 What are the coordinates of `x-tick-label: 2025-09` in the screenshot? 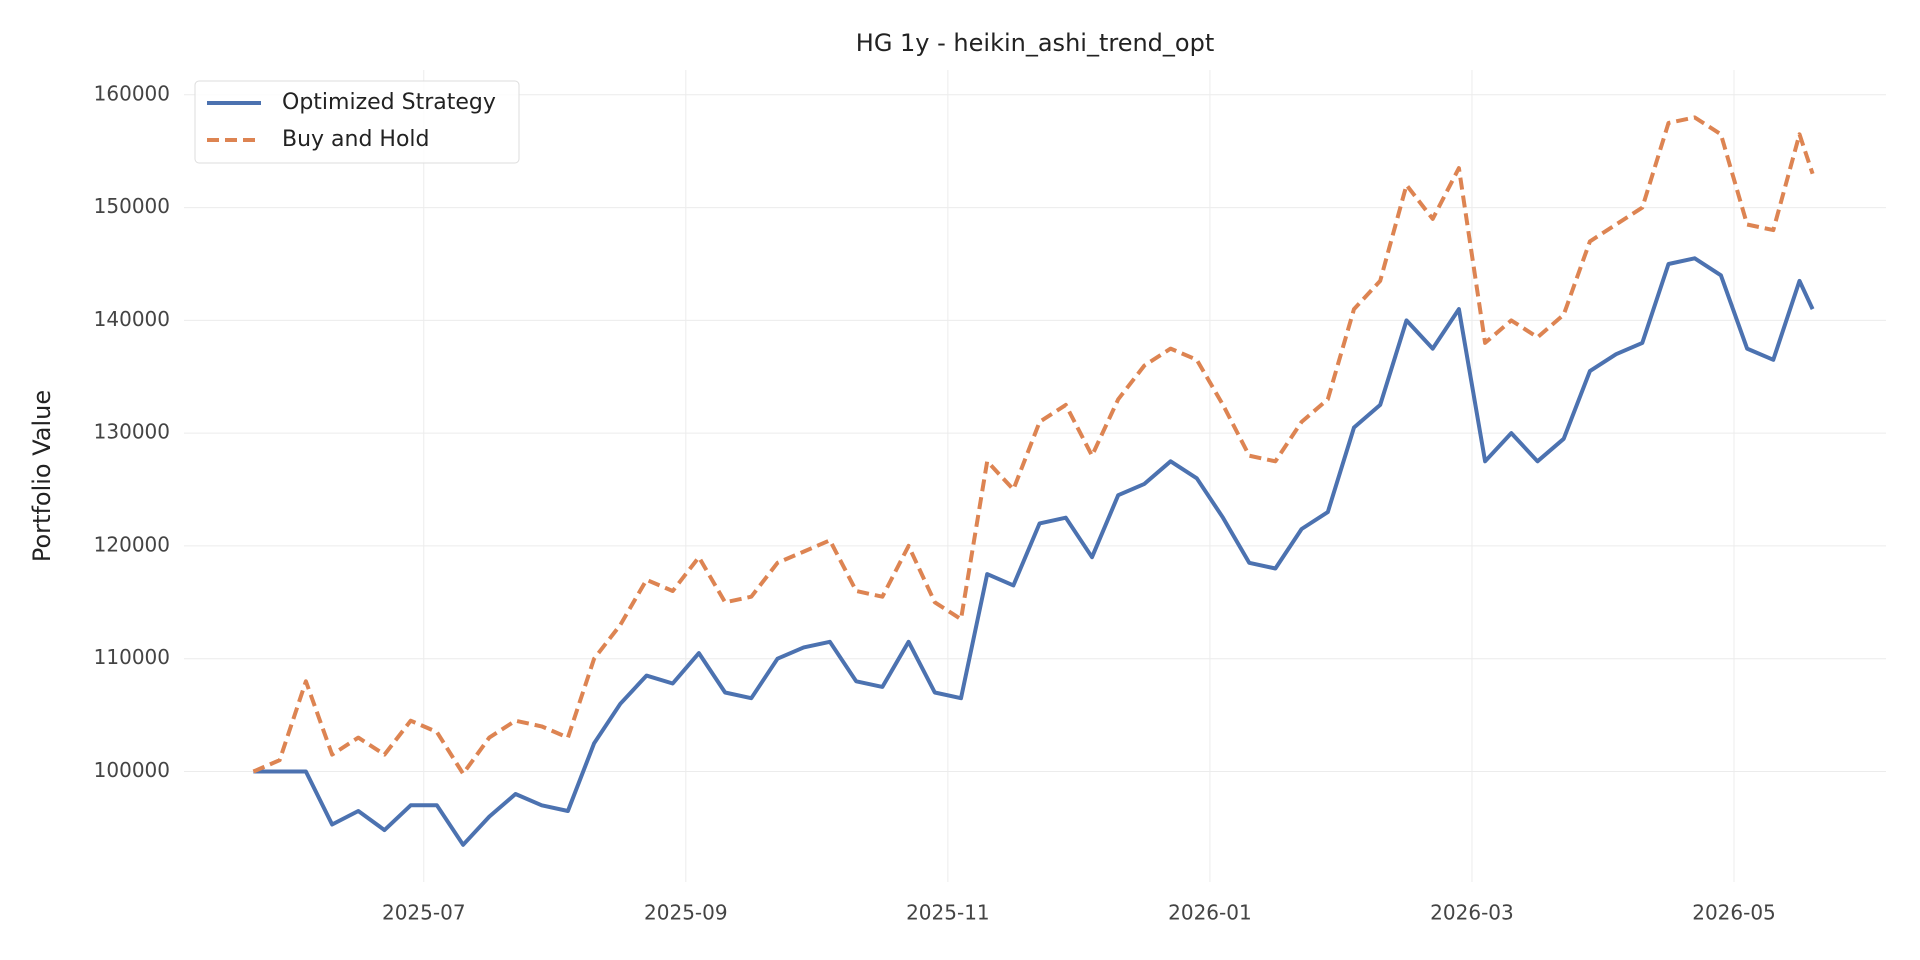 It's located at (686, 913).